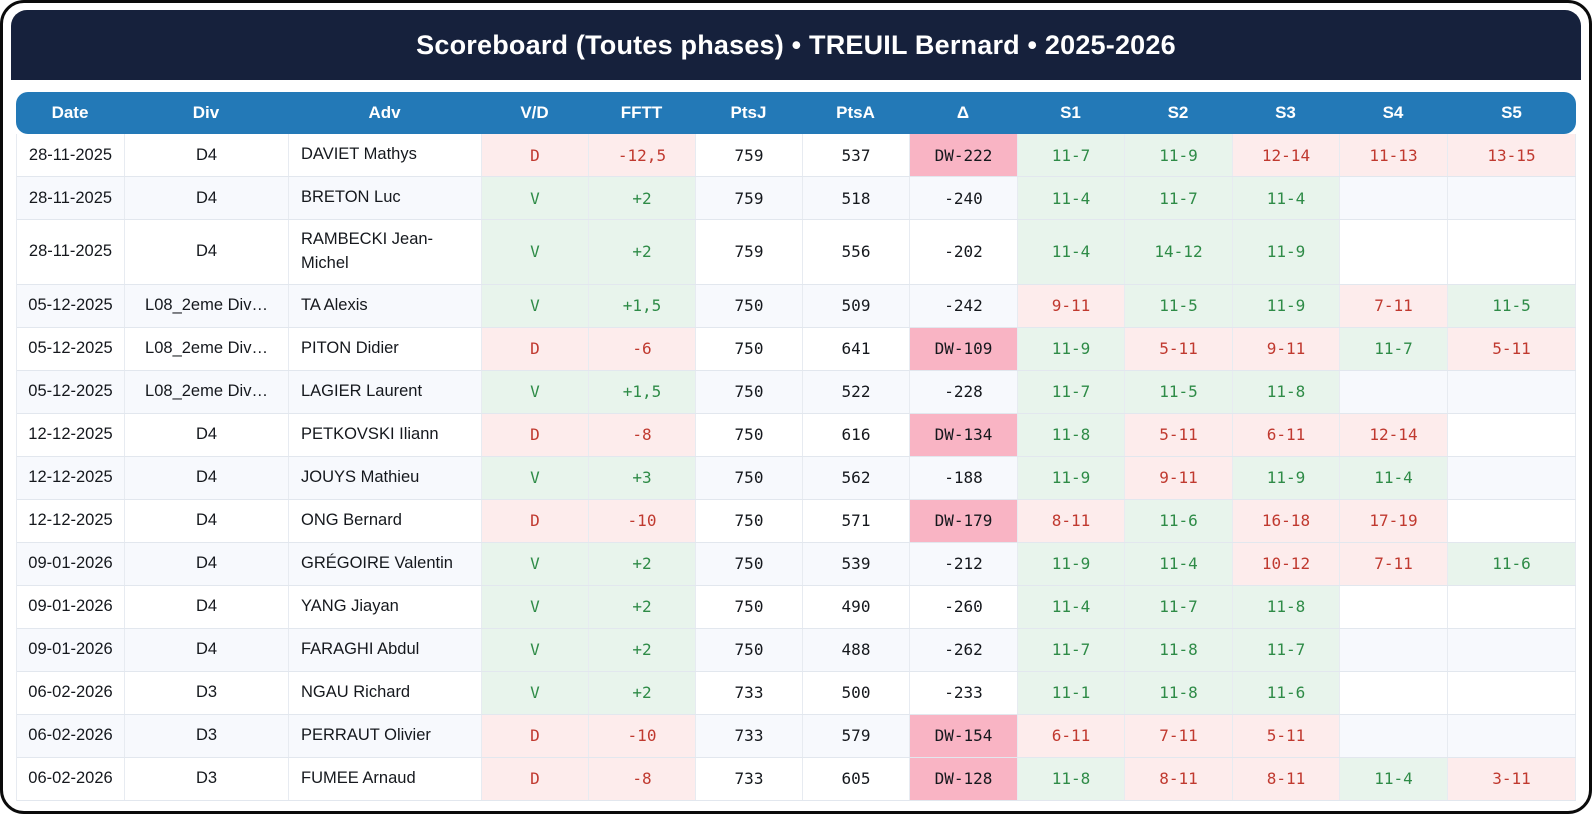 This screenshot has width=1592, height=814. I want to click on cell-set-5: 11-6, so click(1512, 563).